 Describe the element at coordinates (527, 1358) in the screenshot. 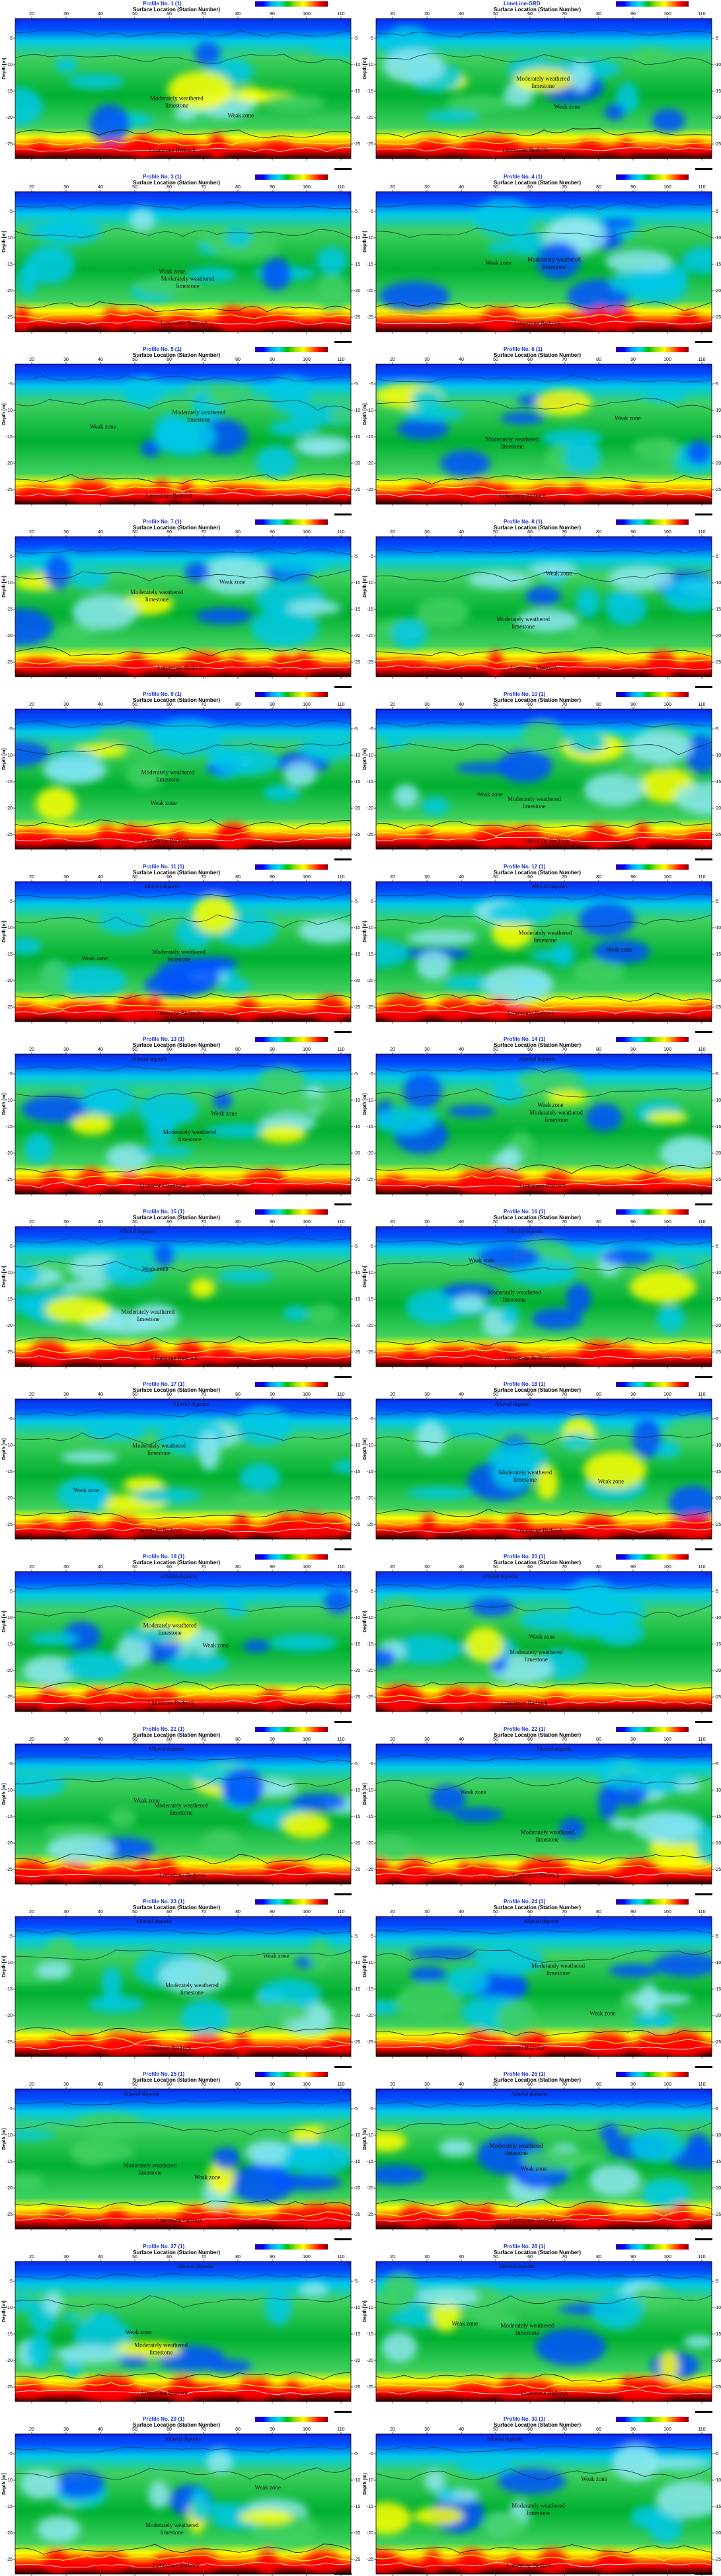

I see `annotation-bed: Limestone Bedrock` at that location.